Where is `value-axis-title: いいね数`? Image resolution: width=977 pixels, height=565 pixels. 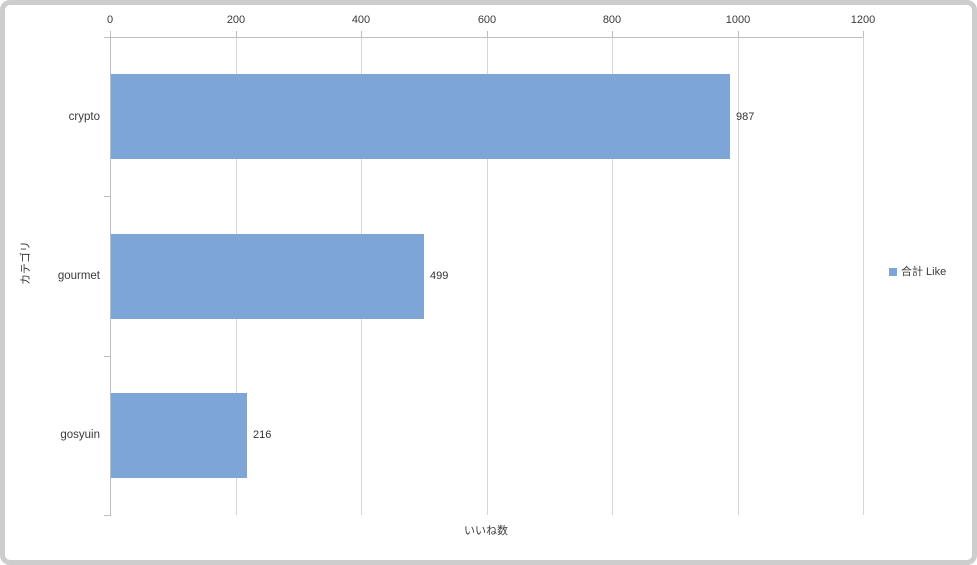
value-axis-title: いいね数 is located at coordinates (486, 531).